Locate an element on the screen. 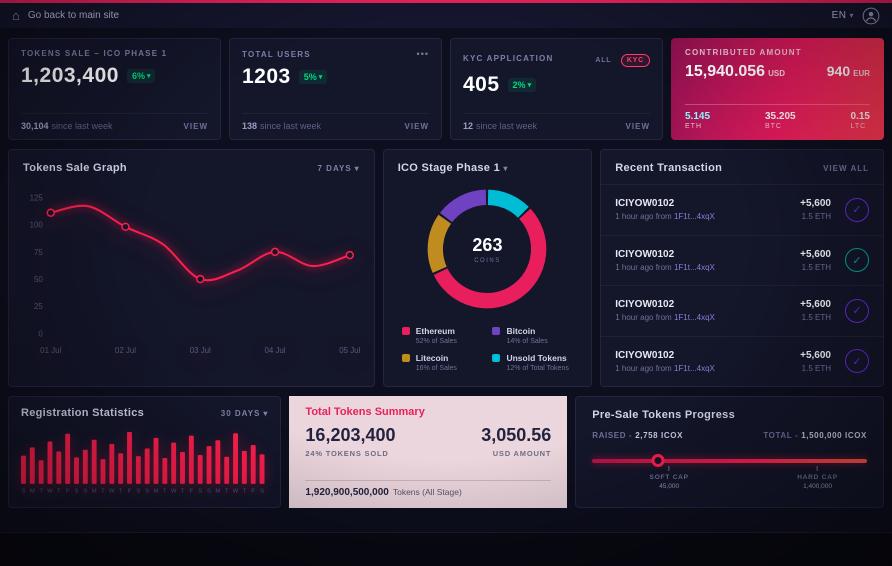  stat-value: 405 is located at coordinates (481, 84).